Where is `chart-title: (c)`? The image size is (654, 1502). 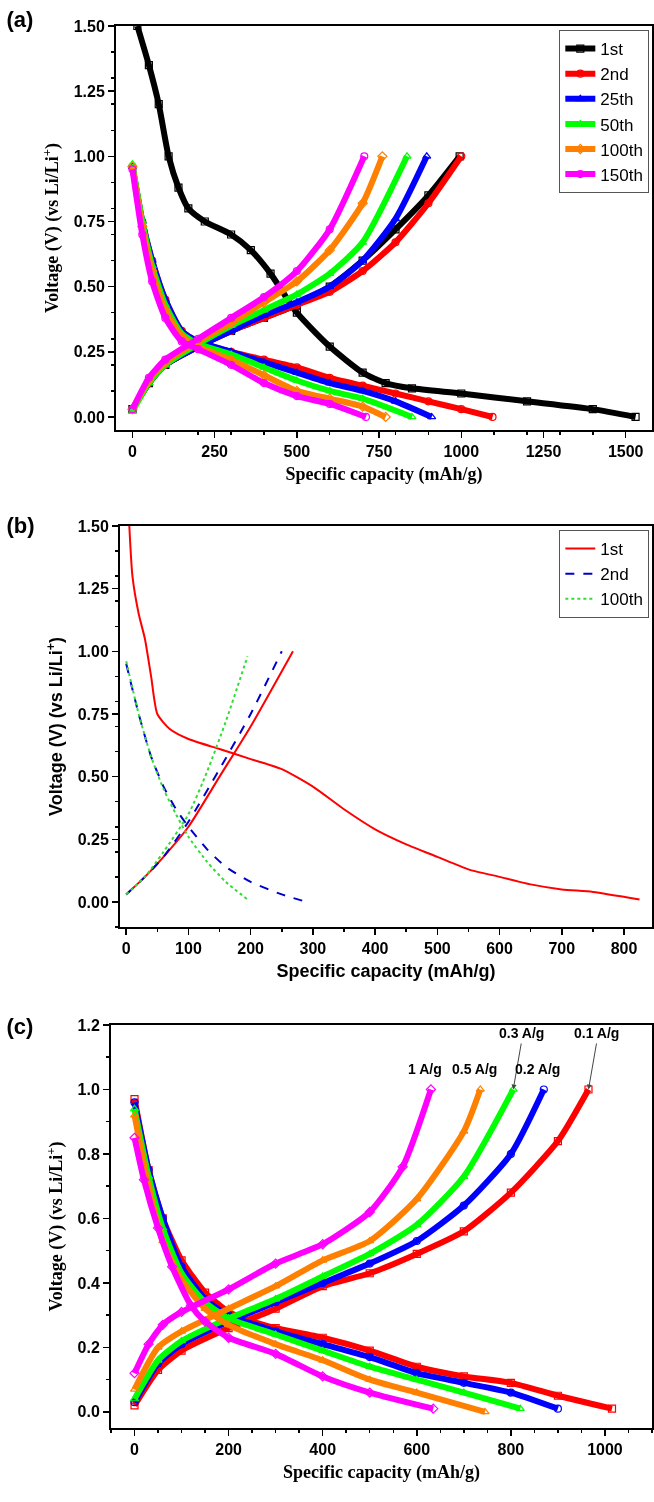 chart-title: (c) is located at coordinates (20, 1027).